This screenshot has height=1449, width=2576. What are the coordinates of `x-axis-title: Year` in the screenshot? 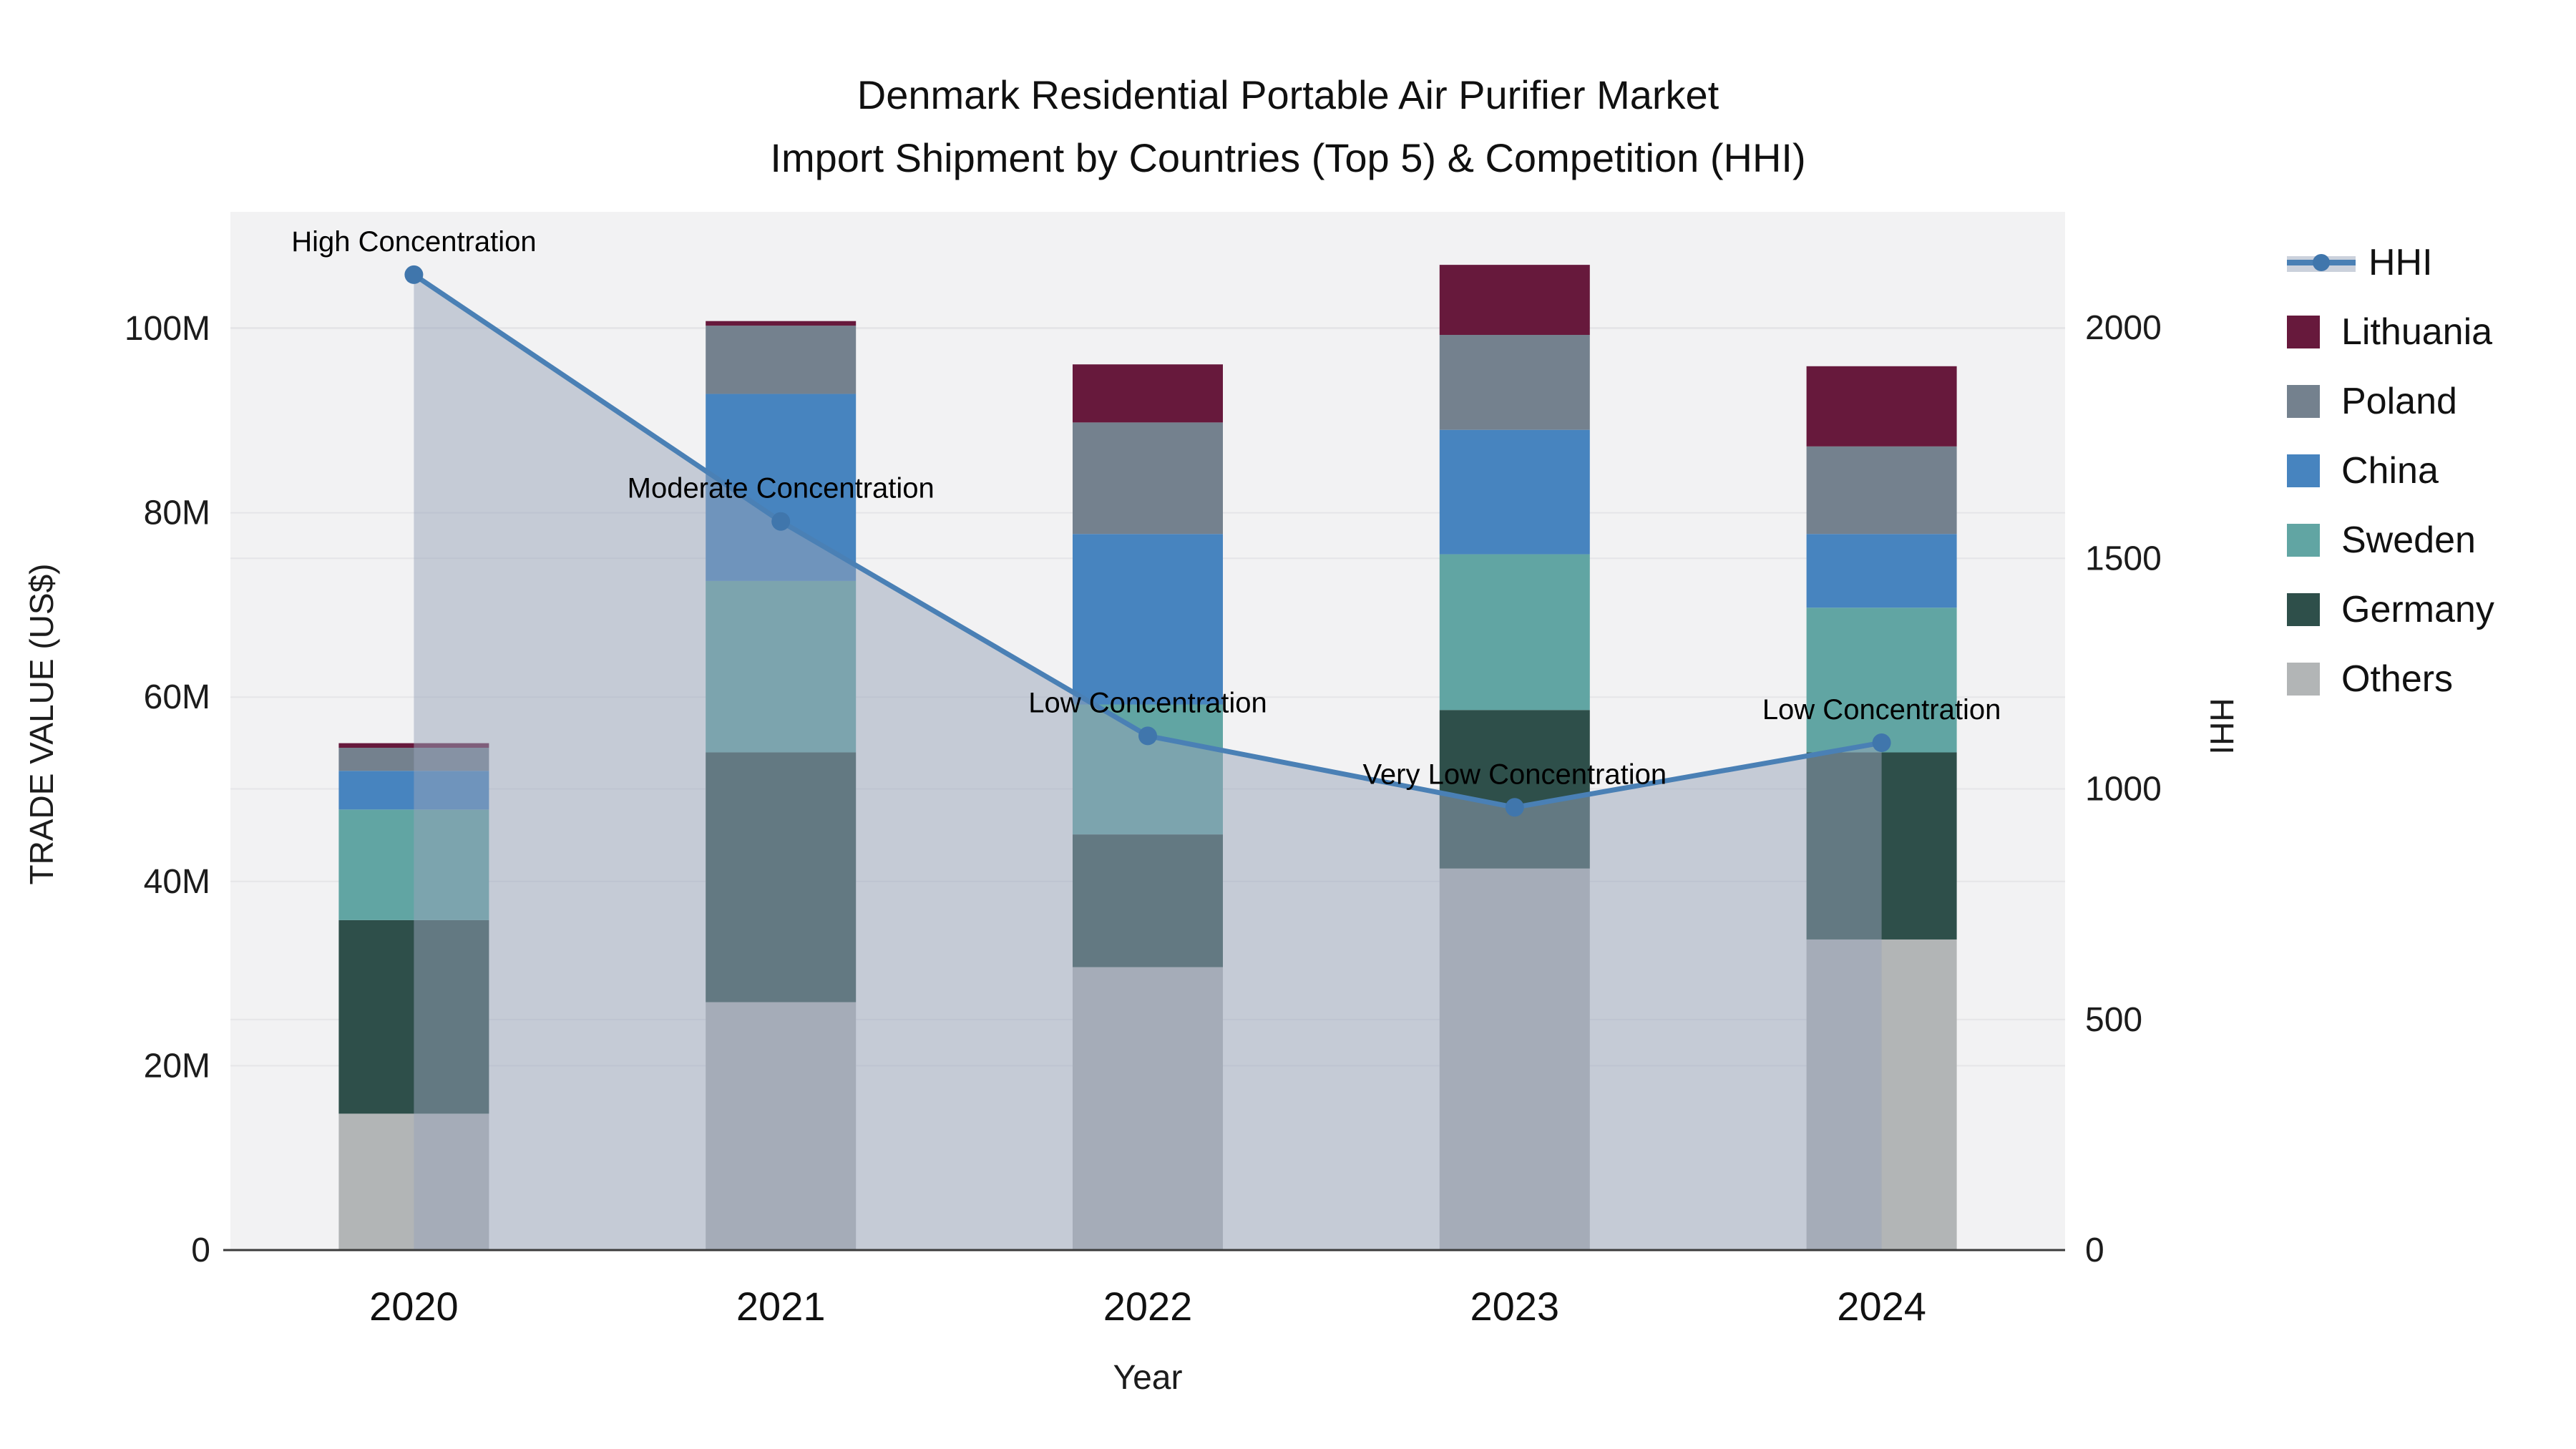 It's located at (1148, 1378).